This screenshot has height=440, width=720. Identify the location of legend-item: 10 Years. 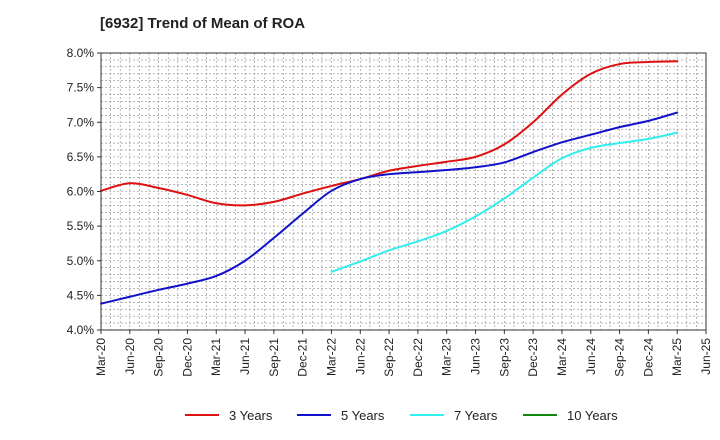
(570, 415).